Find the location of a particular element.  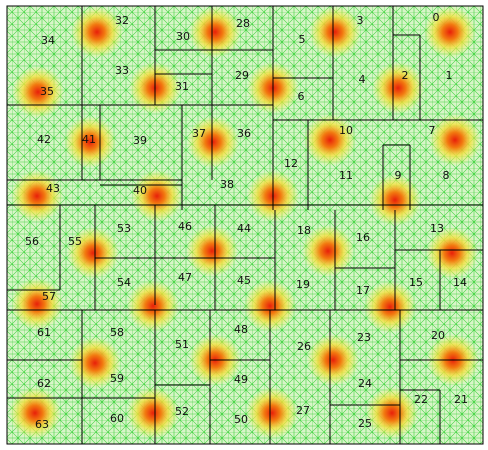

region-label: 52 is located at coordinates (182, 411).